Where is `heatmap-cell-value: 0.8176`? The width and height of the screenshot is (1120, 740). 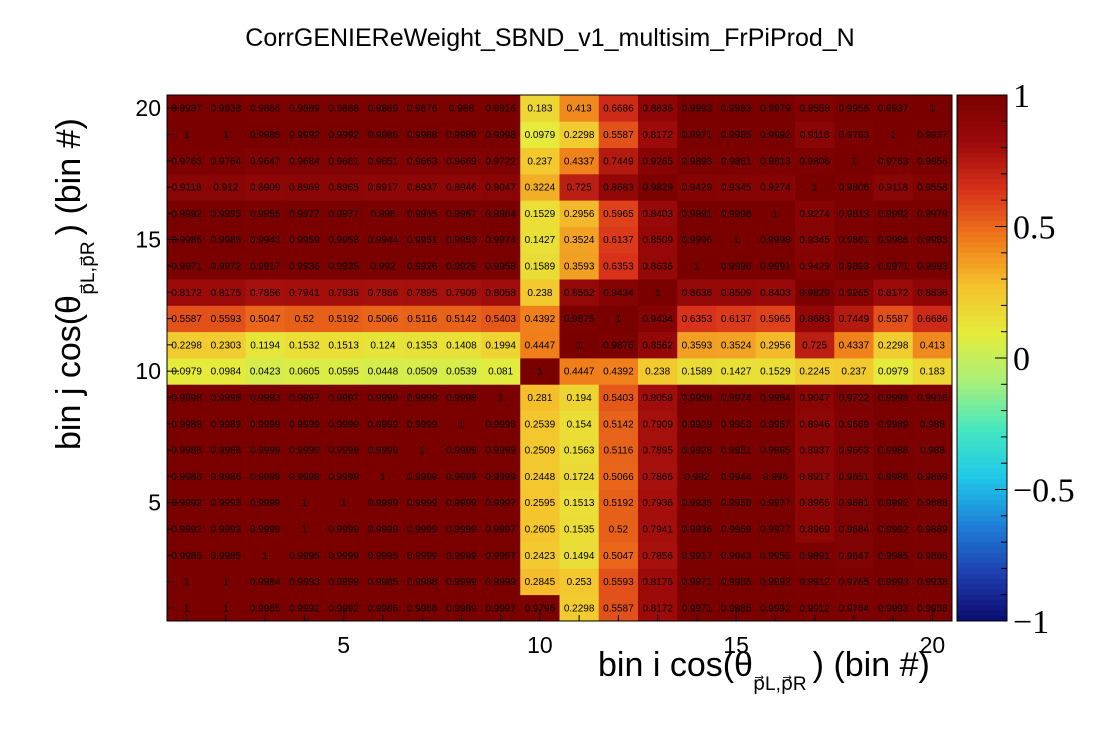 heatmap-cell-value: 0.8176 is located at coordinates (657, 582).